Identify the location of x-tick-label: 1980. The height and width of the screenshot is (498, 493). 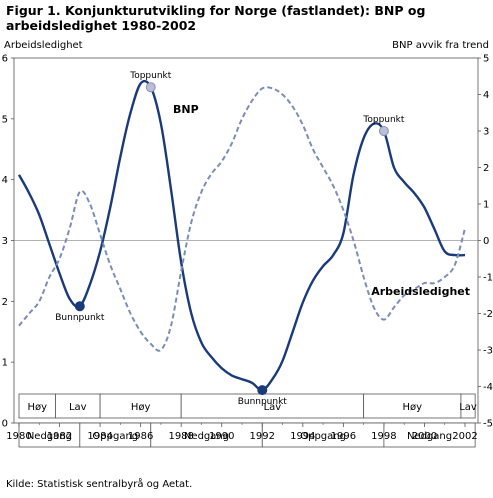
(18, 436).